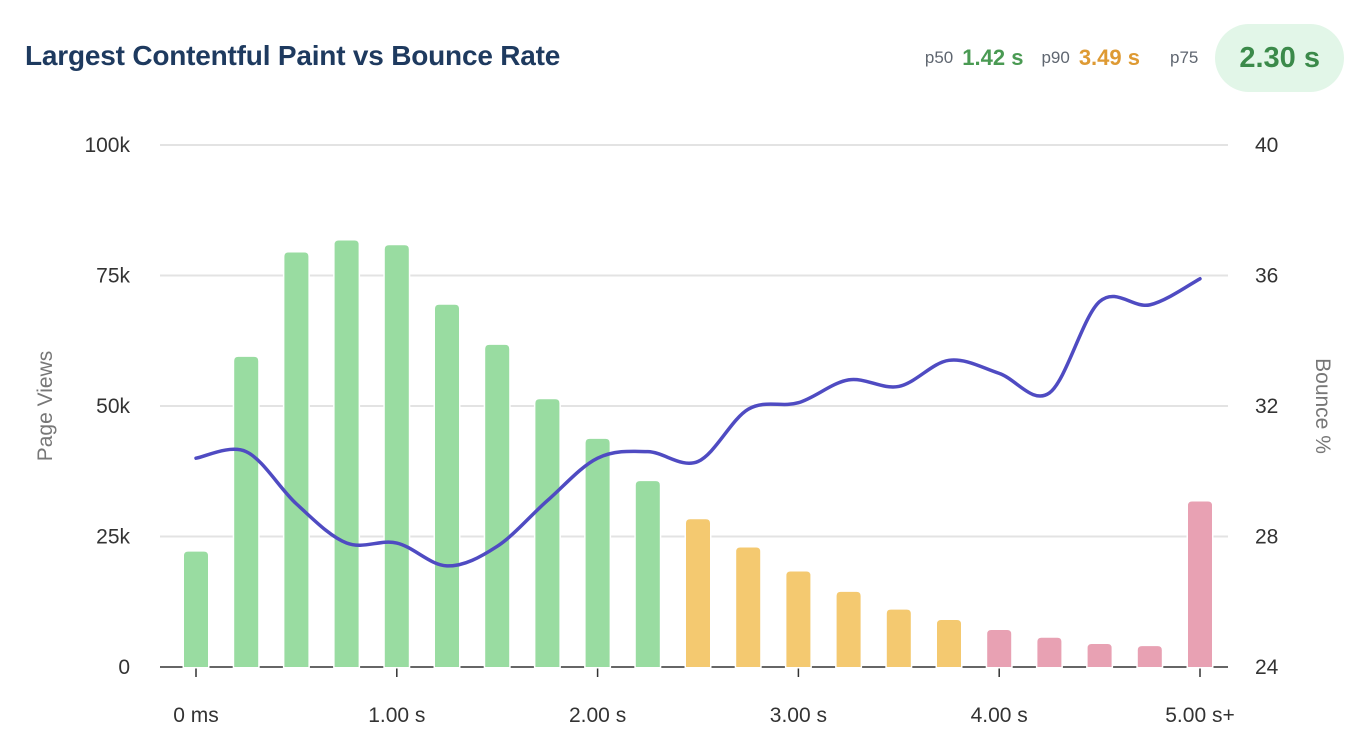 This screenshot has height=752, width=1362. I want to click on y2-tick-label: 32, so click(1266, 406).